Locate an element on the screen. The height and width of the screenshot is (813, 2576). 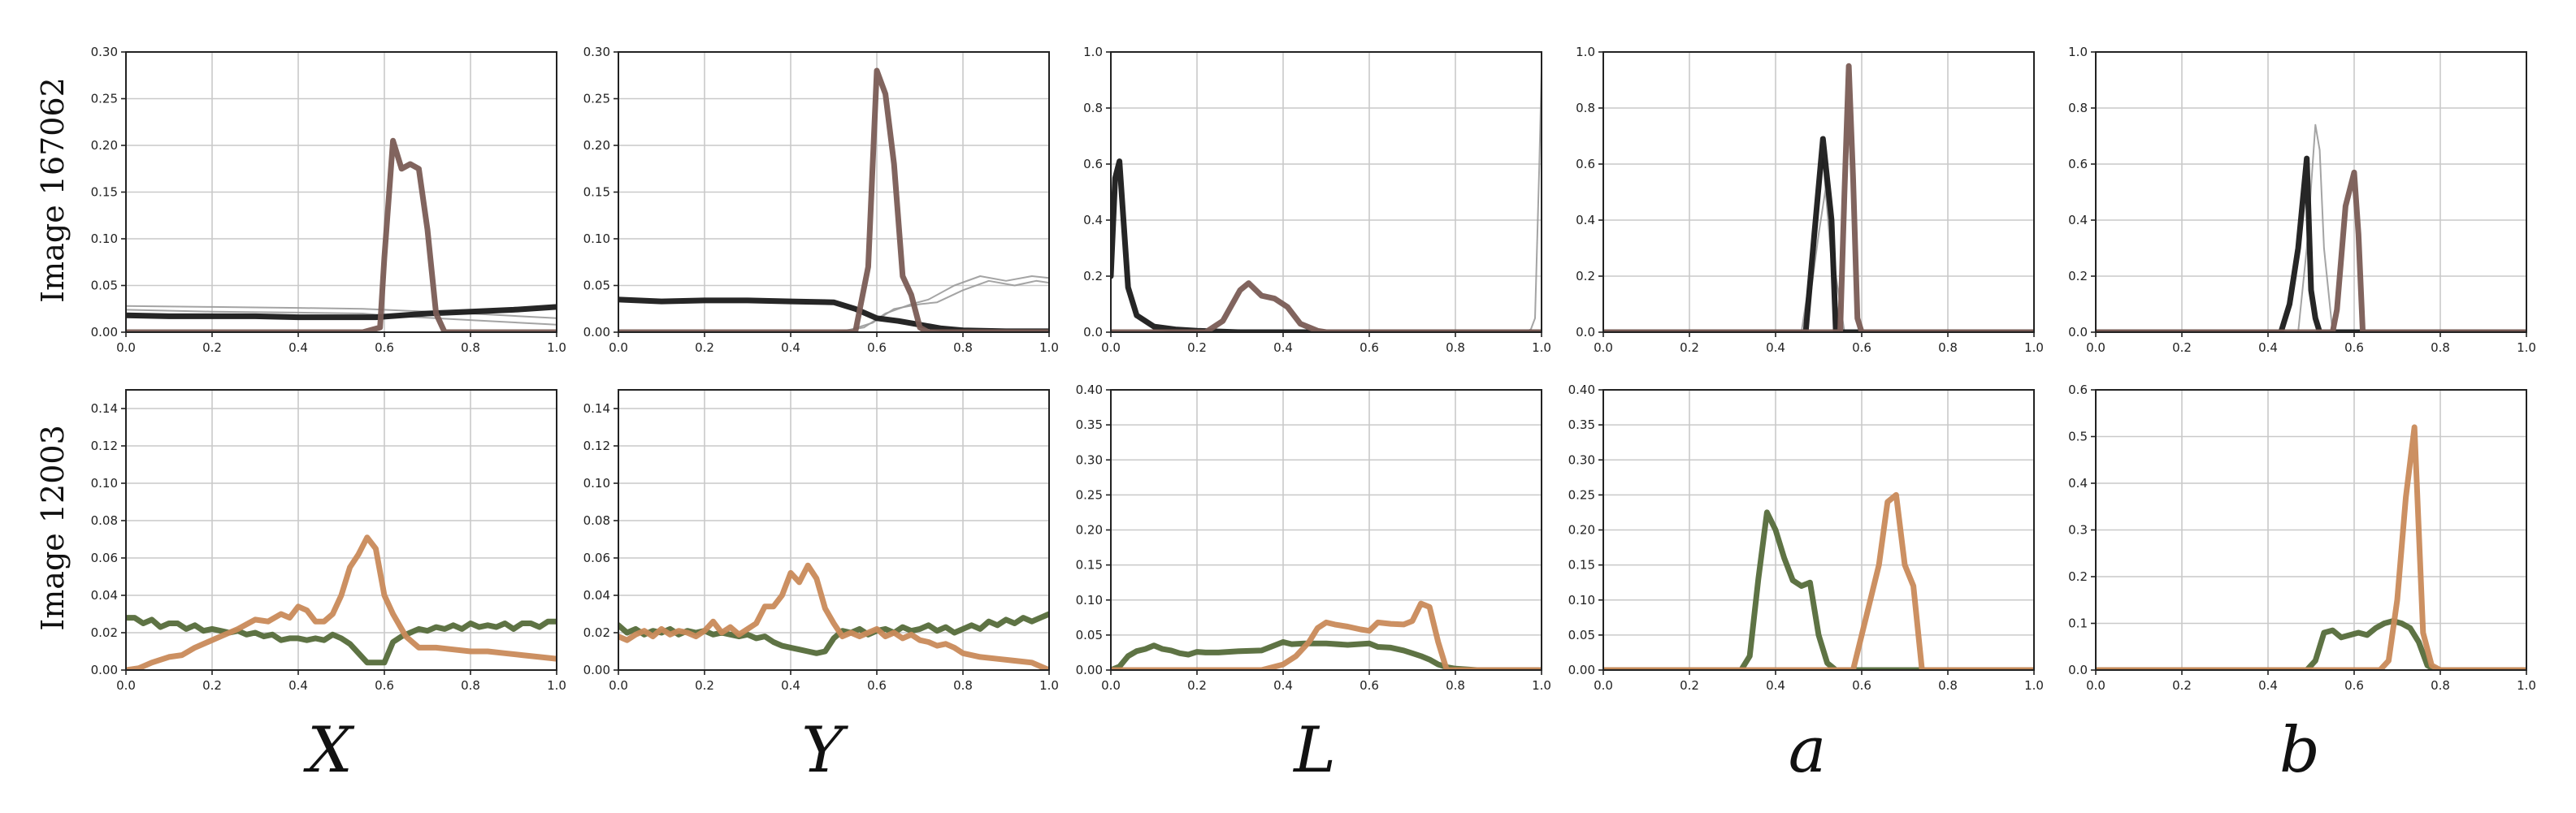
y-tick-label: 1.0 is located at coordinates (1093, 52).